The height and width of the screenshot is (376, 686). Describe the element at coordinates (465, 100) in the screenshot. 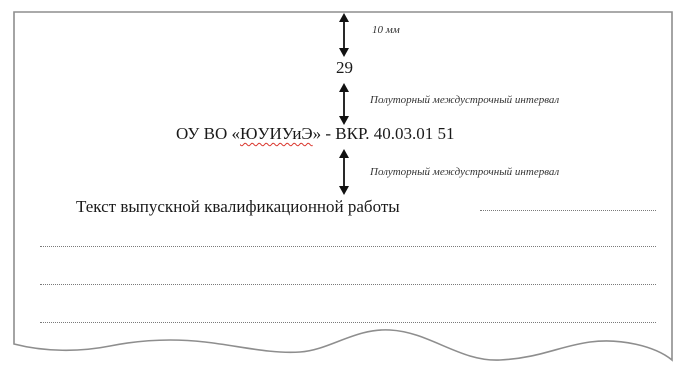

I see `interval-note-top: Полуторный междустрочный интервал` at that location.